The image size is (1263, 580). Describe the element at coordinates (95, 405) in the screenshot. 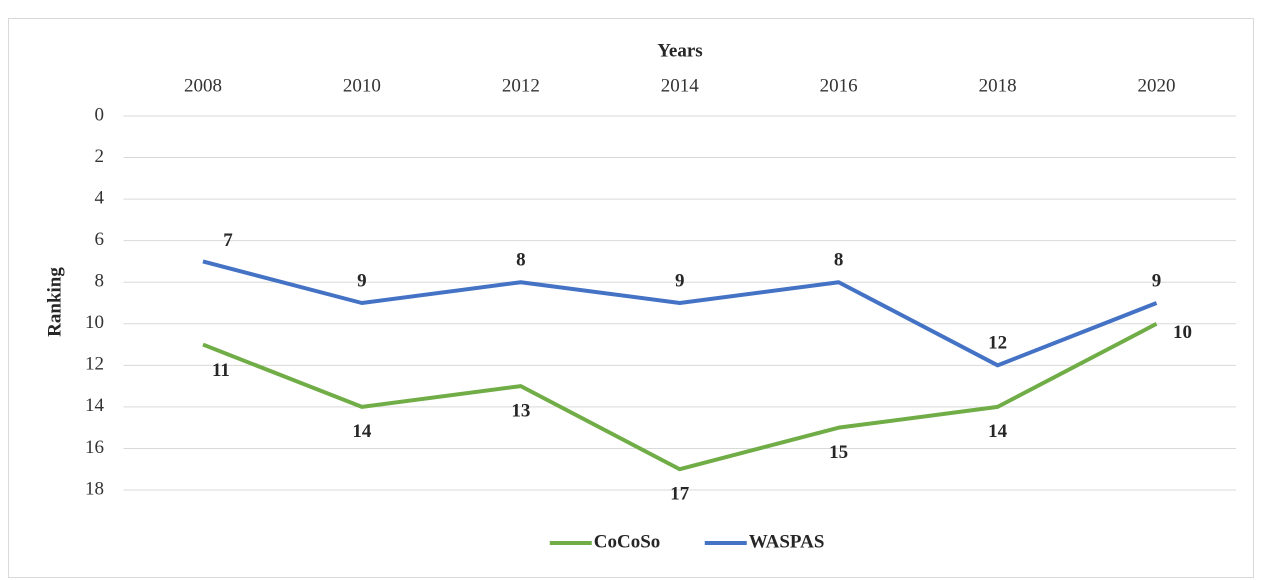

I see `y-tick-label: 14` at that location.